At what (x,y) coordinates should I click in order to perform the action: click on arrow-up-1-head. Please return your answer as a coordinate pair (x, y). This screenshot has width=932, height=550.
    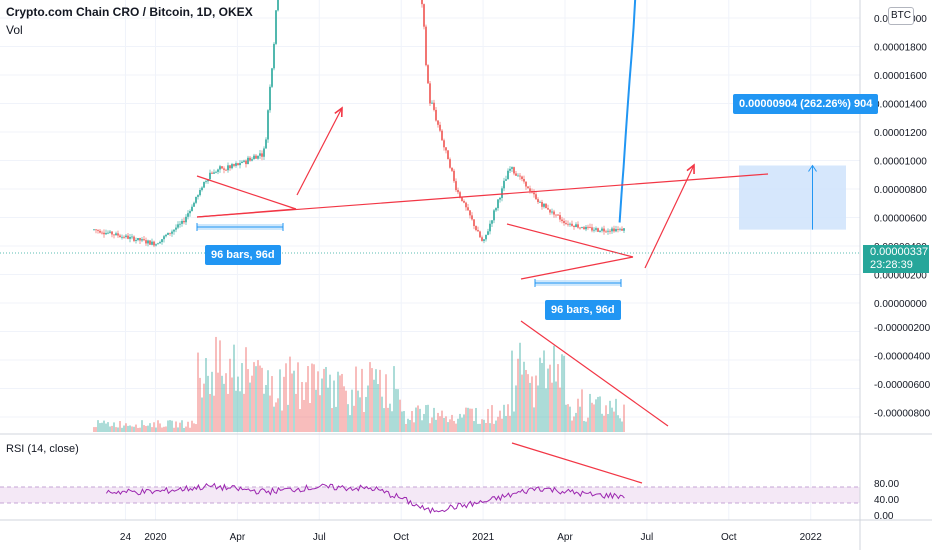
    Looking at the image, I should click on (338, 112).